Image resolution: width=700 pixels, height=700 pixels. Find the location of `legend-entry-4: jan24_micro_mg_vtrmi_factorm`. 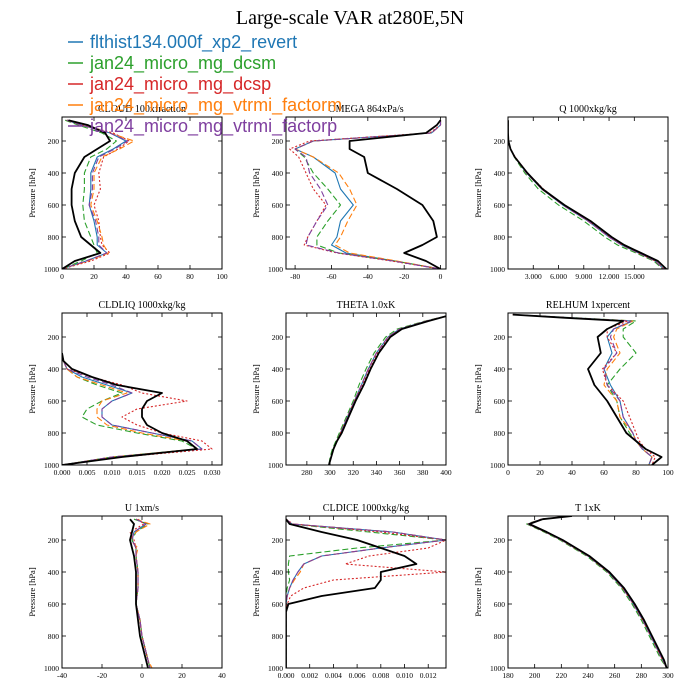

legend-entry-4: jan24_micro_mg_vtrmi_factorm is located at coordinates (215, 105).